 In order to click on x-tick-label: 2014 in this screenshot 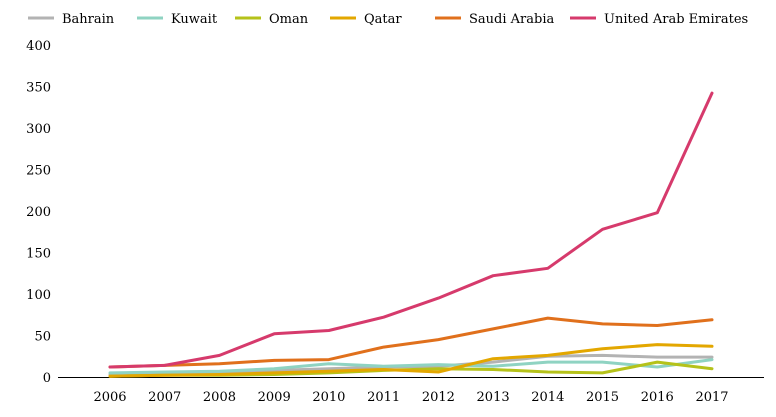, I will do `click(547, 397)`.